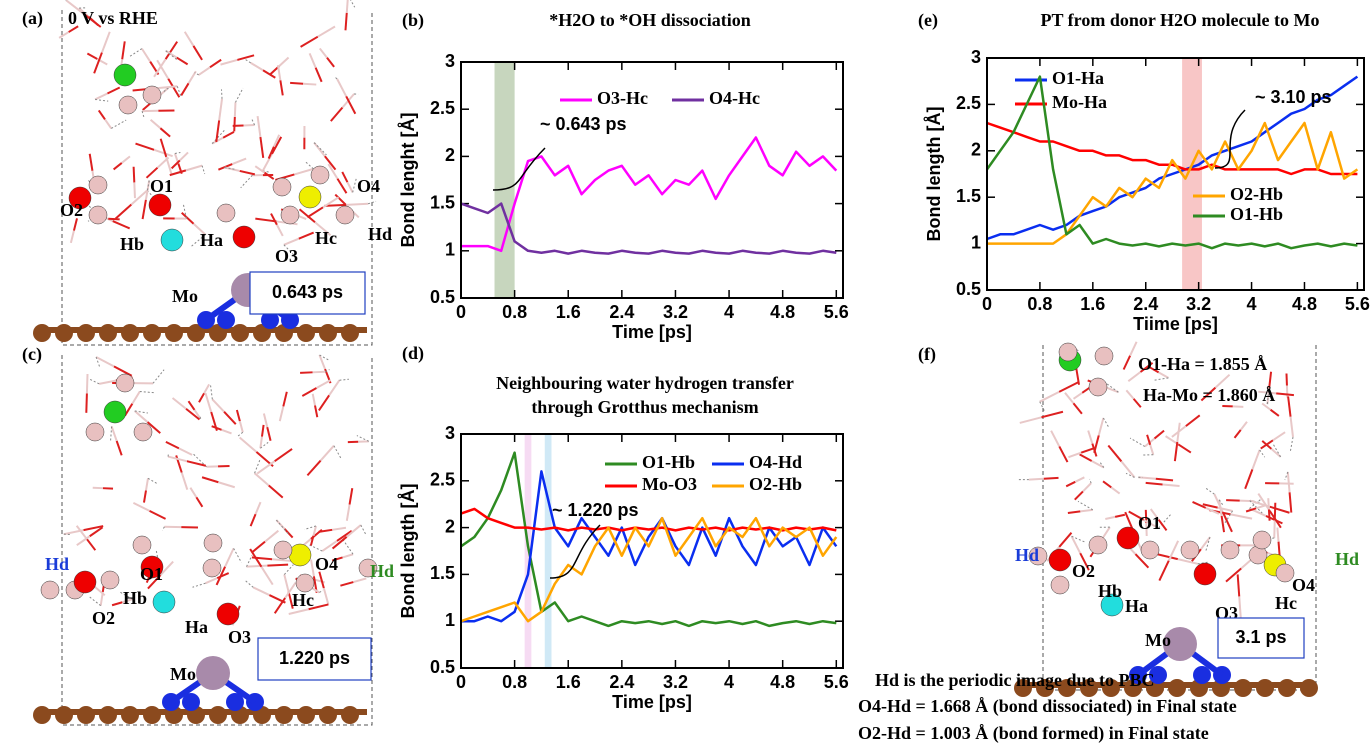 Image resolution: width=1372 pixels, height=751 pixels. I want to click on y-axis-label: Bond length [Å], so click(934, 174).